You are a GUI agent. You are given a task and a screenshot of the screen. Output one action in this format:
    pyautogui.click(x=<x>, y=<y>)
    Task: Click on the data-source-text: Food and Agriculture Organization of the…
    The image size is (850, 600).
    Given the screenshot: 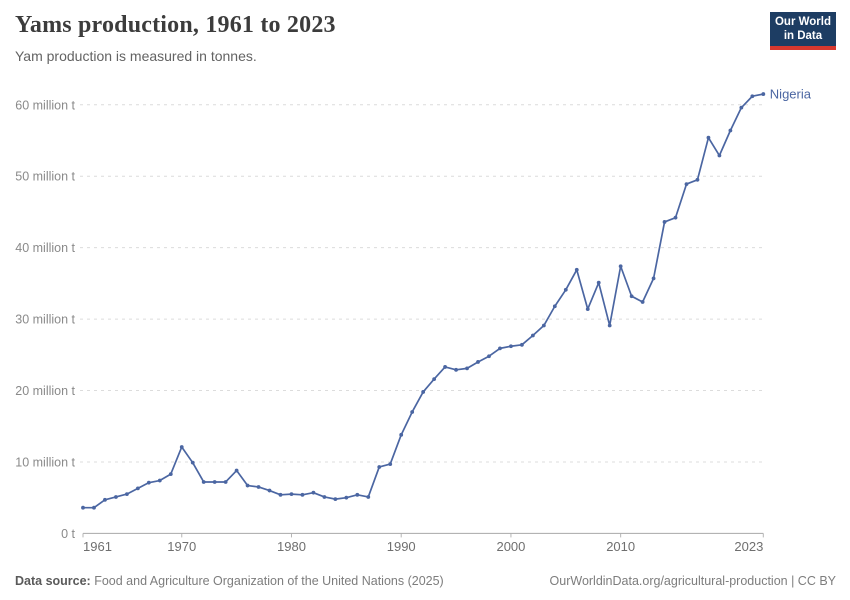 What is the action you would take?
    pyautogui.click(x=267, y=581)
    